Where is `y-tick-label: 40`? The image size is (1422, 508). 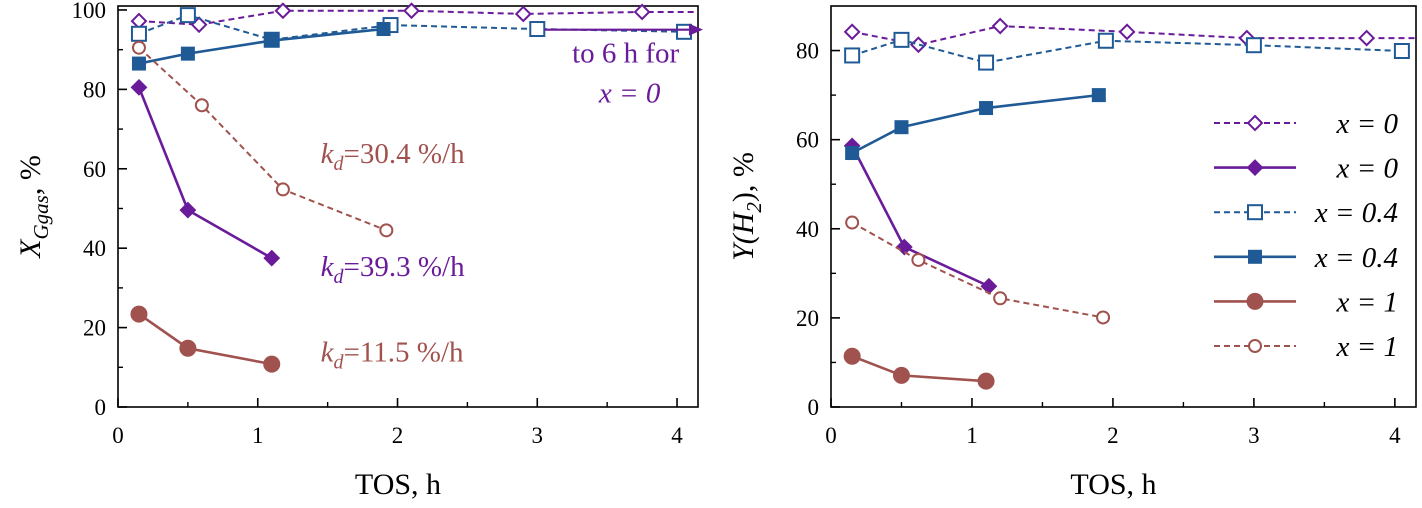
y-tick-label: 40 is located at coordinates (807, 229).